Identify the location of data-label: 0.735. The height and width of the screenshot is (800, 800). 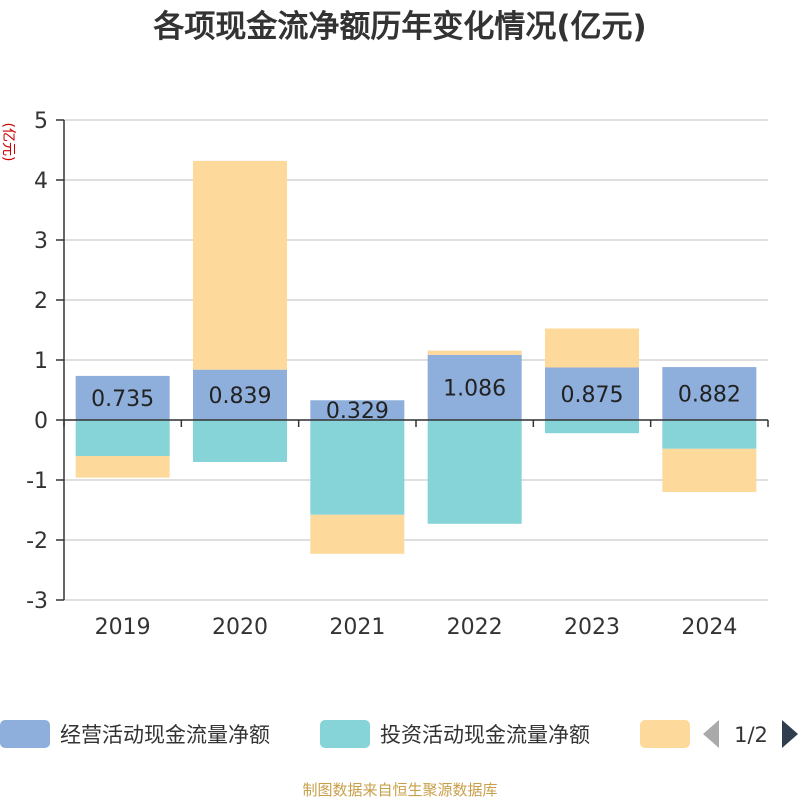
(122, 399).